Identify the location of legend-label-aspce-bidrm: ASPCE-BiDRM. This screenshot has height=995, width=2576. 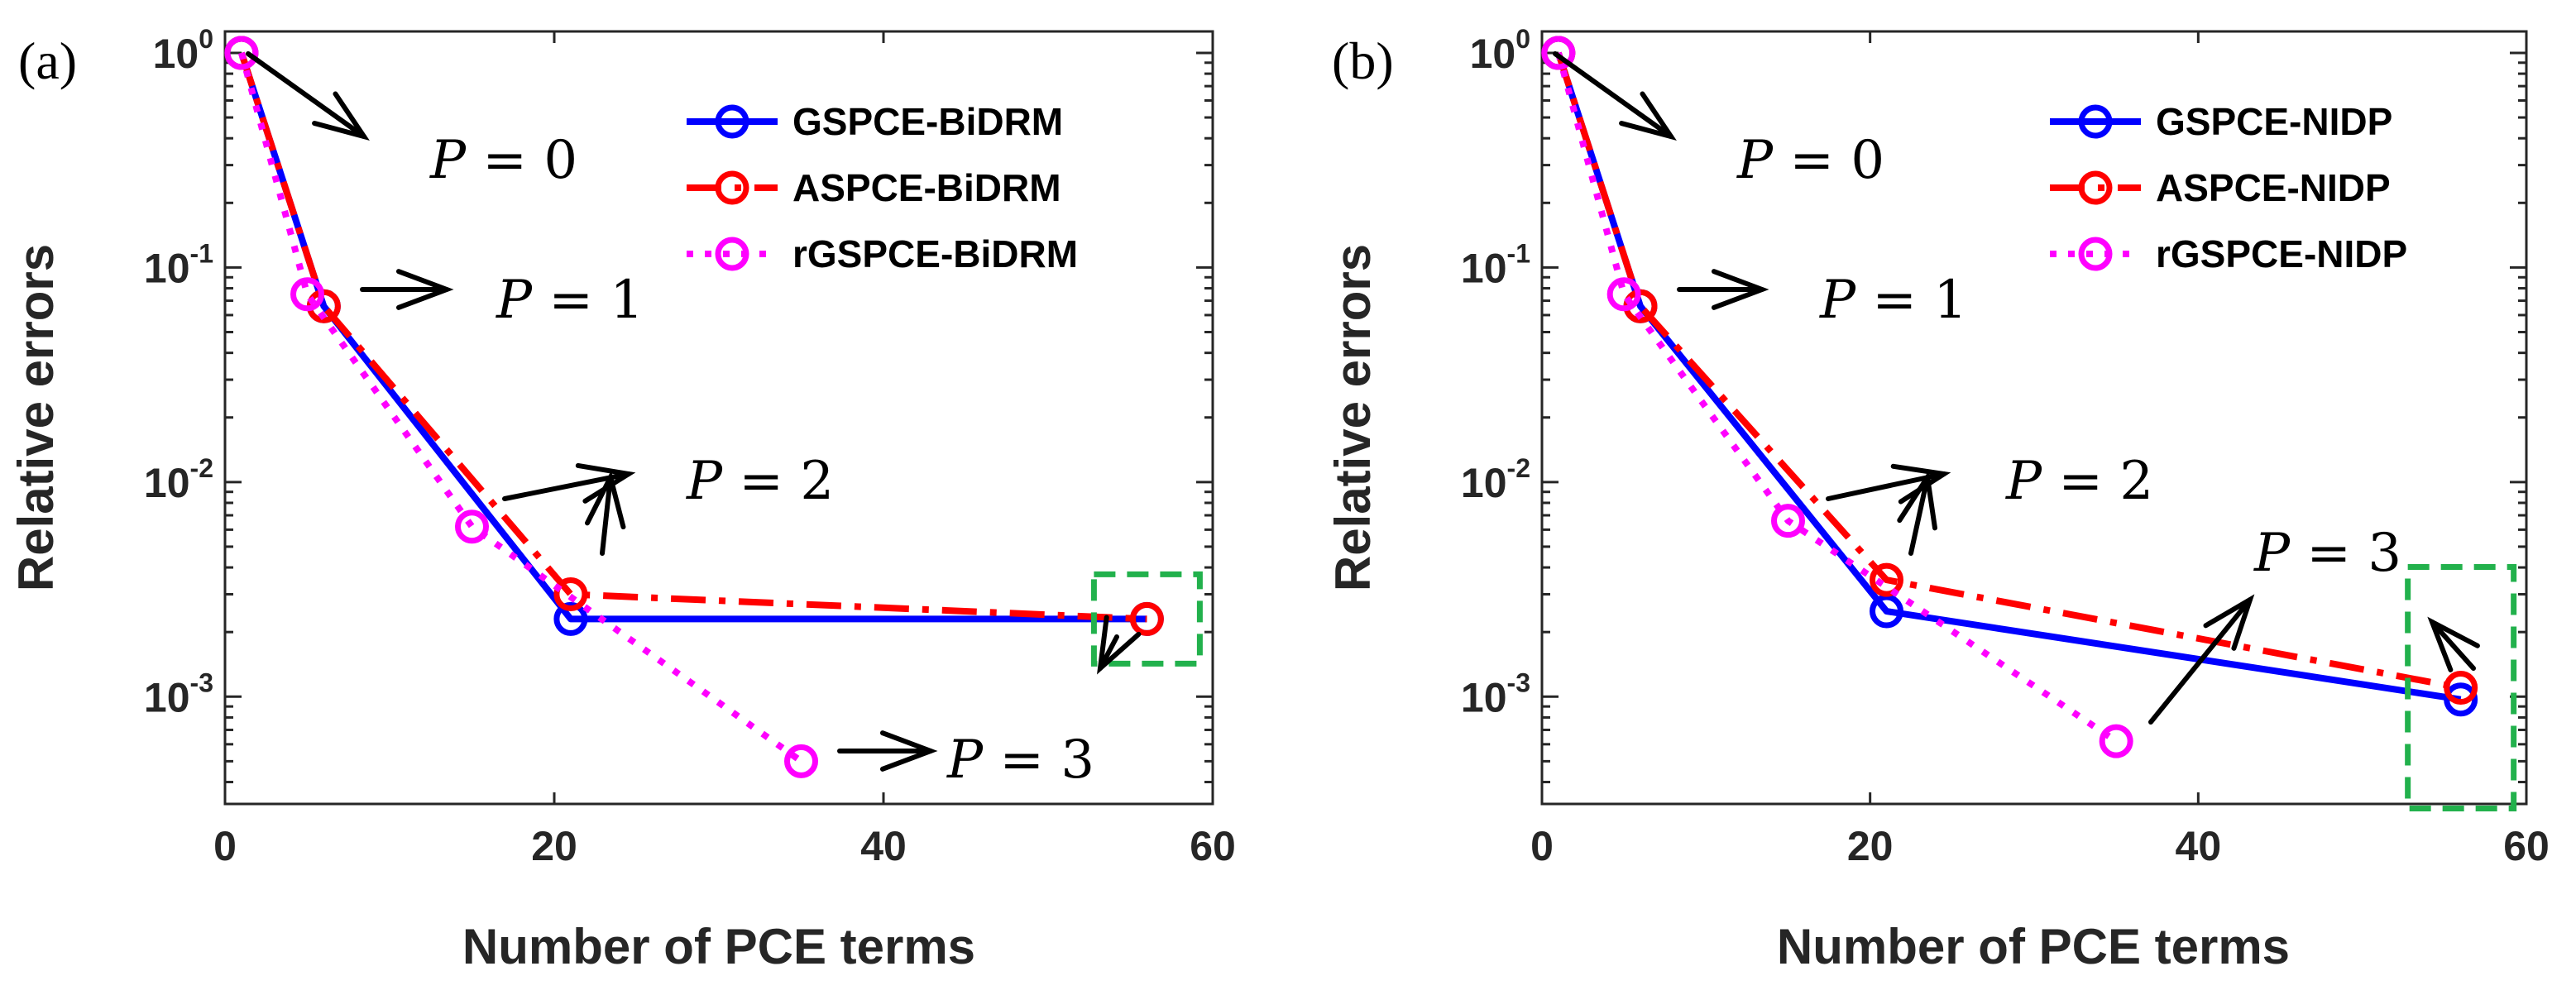
(926, 187).